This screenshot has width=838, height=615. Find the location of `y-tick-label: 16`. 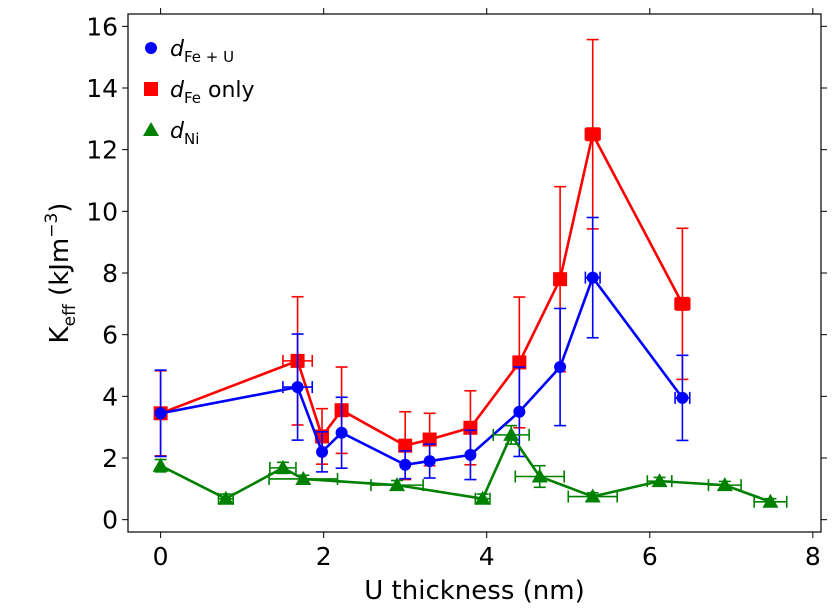

y-tick-label: 16 is located at coordinates (102, 26).